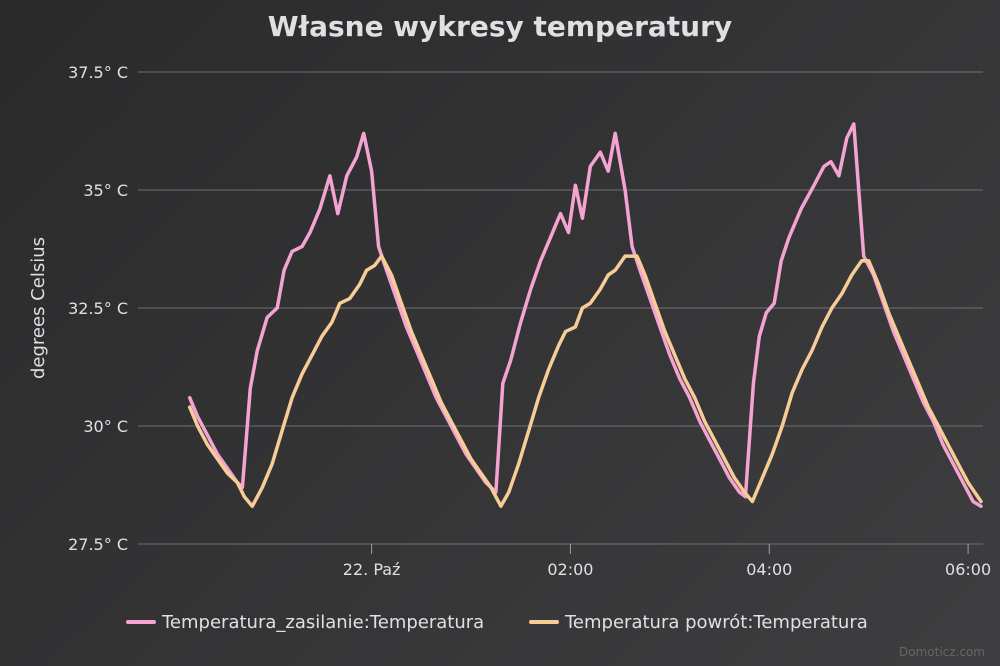  Describe the element at coordinates (105, 426) in the screenshot. I see `y-tick-label: 30° C` at that location.